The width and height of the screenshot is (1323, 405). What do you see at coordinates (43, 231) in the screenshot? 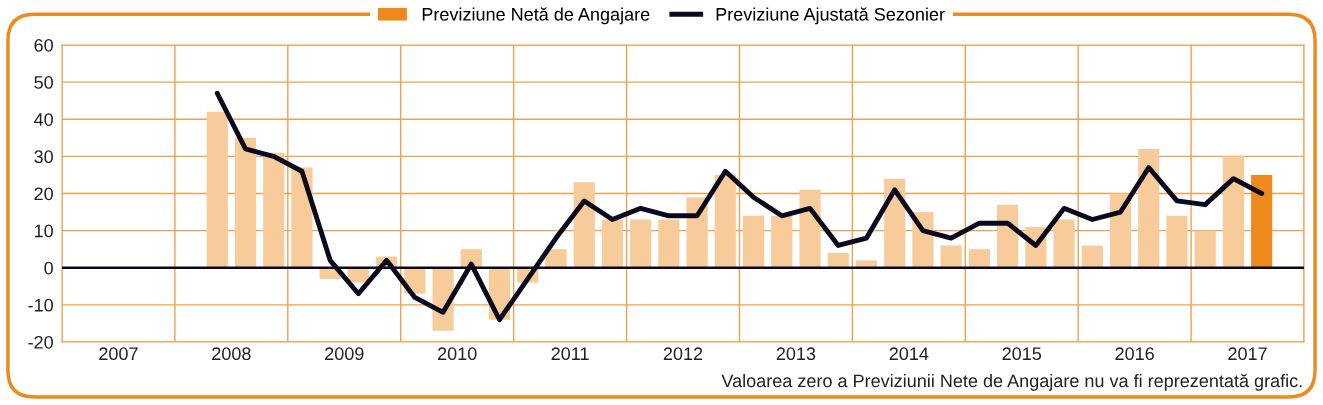
I see `y-tick-label: 10` at bounding box center [43, 231].